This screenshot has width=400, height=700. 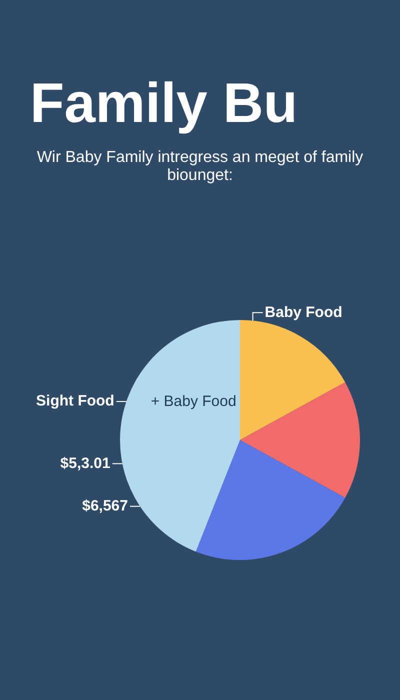 What do you see at coordinates (303, 312) in the screenshot?
I see `slice-label: Baby Food` at bounding box center [303, 312].